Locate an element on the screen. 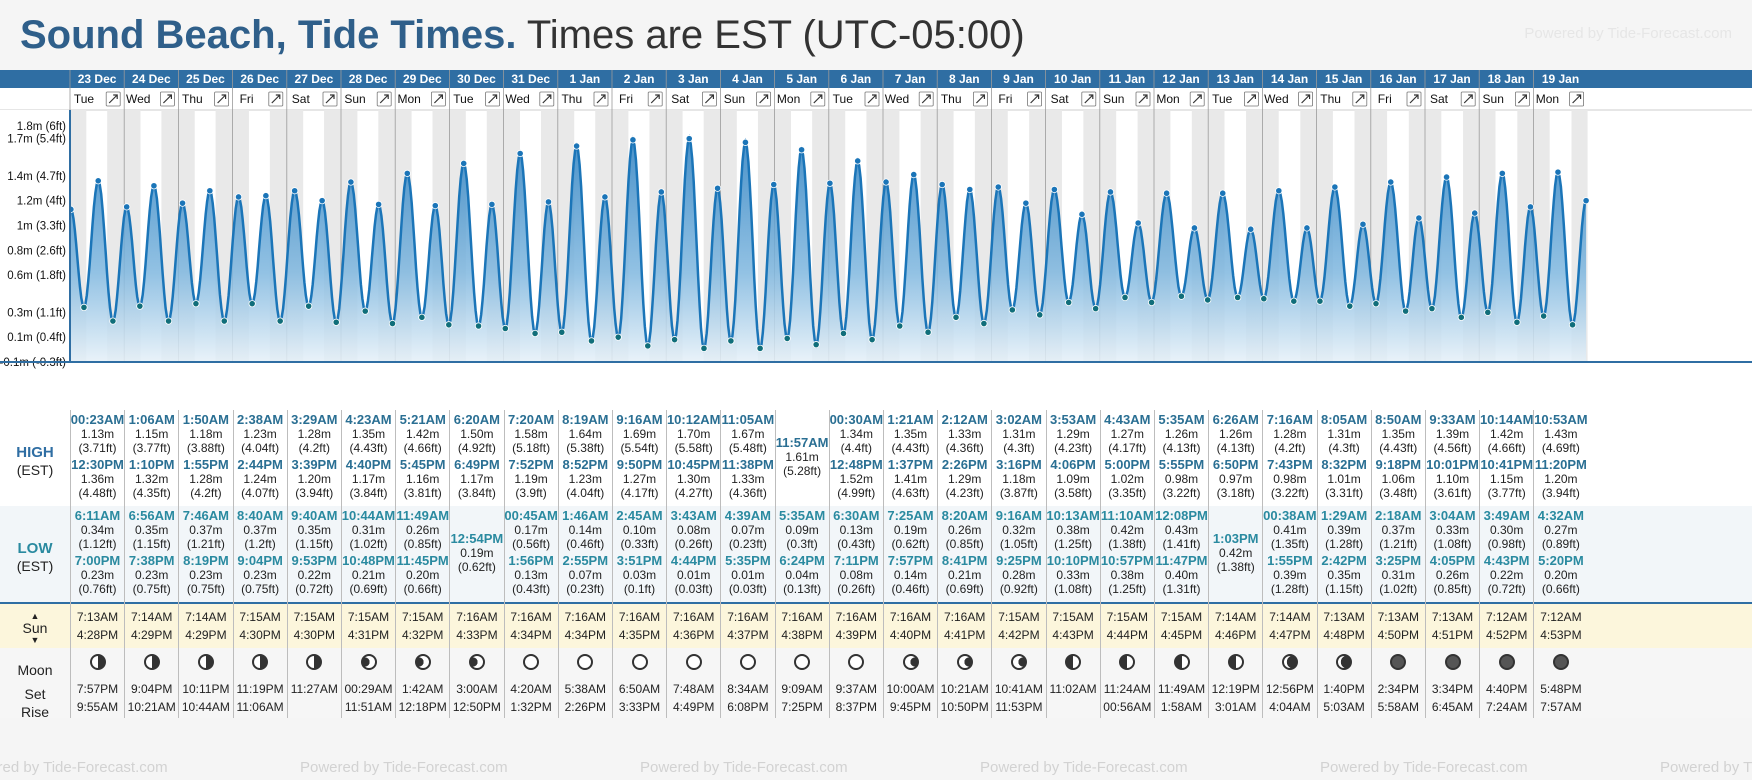 This screenshot has height=780, width=1752. moon-times: 4:40PM 7:24AM is located at coordinates (1506, 698).